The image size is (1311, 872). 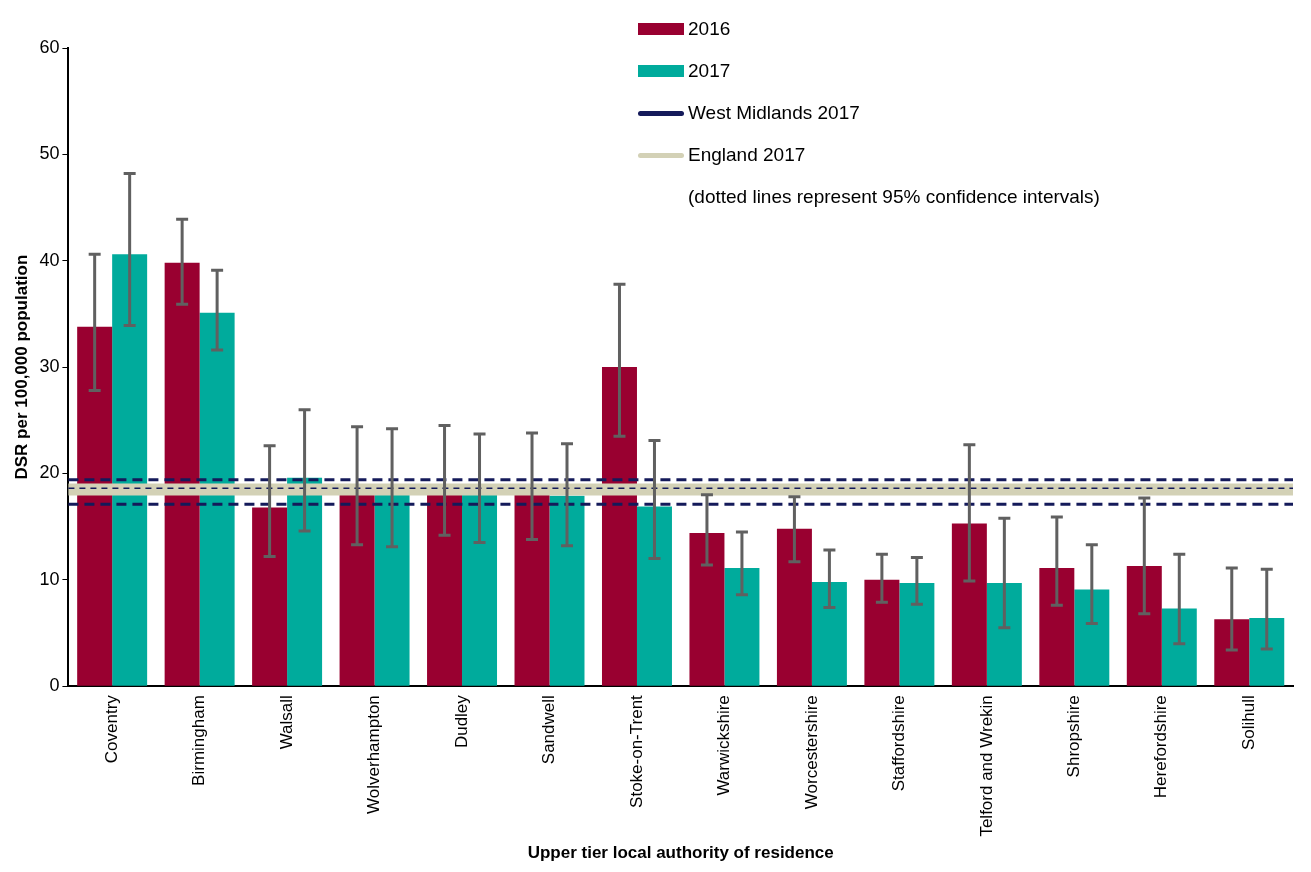 What do you see at coordinates (680, 853) in the screenshot?
I see `x-axis-title: Upper tier local authority of residence` at bounding box center [680, 853].